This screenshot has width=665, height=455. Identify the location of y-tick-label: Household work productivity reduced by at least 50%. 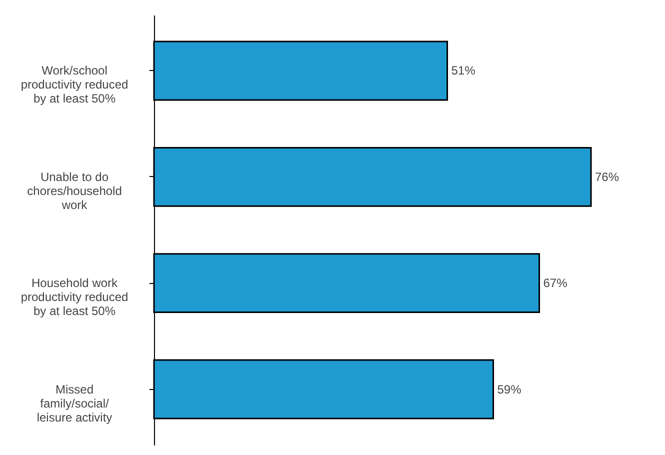
(74, 297).